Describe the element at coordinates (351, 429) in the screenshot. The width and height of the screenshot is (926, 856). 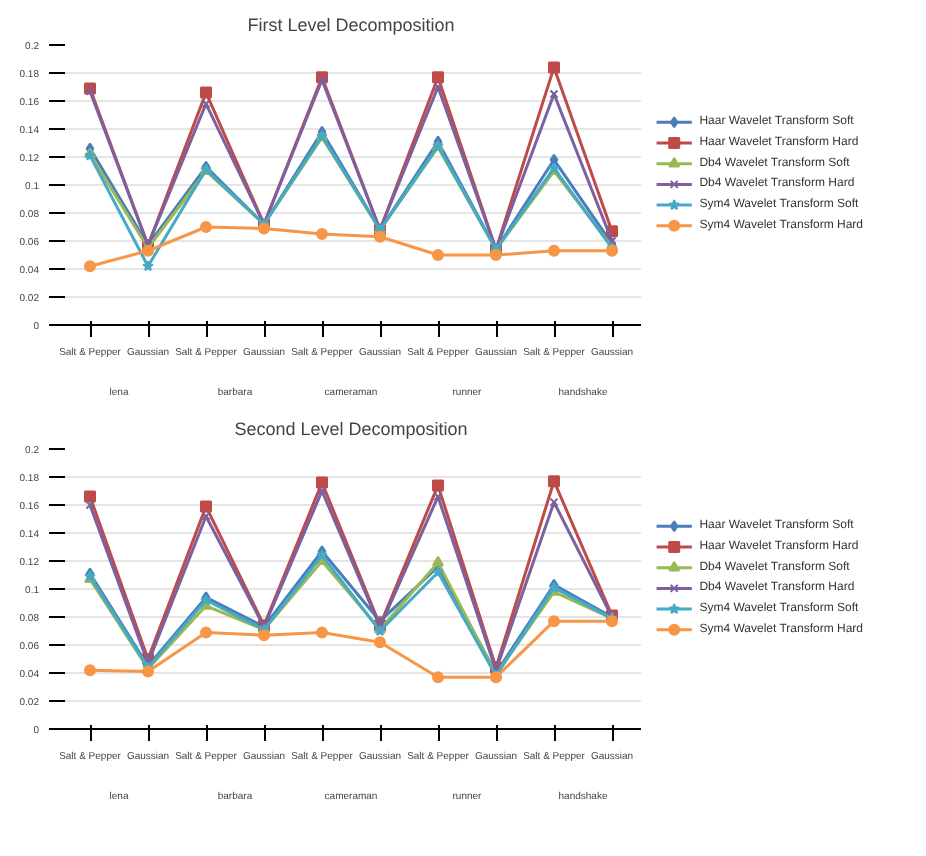
I see `chart-title: Second Level Decomposition` at that location.